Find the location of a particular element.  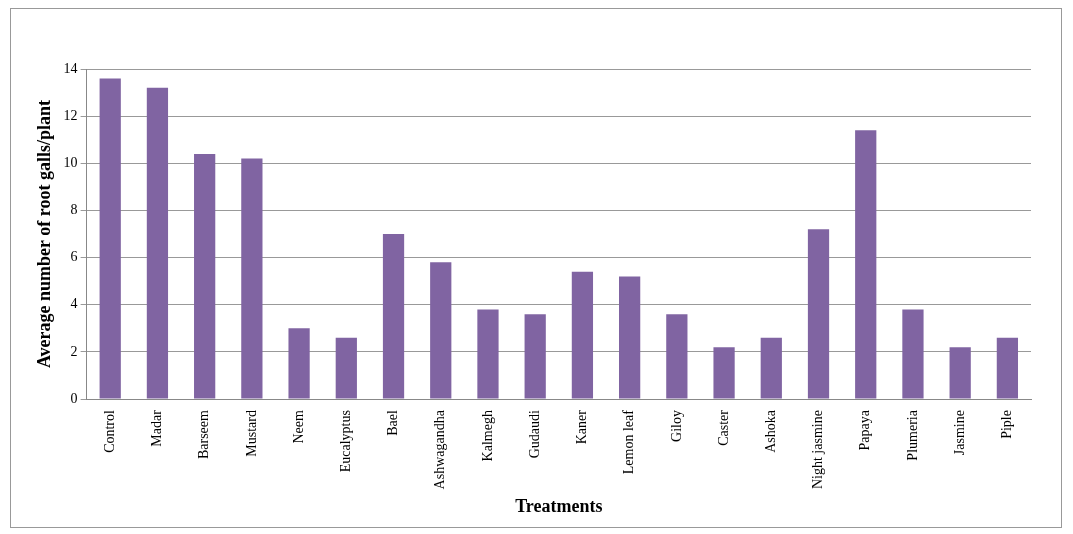

y-tick-label: 10 is located at coordinates (70, 162).